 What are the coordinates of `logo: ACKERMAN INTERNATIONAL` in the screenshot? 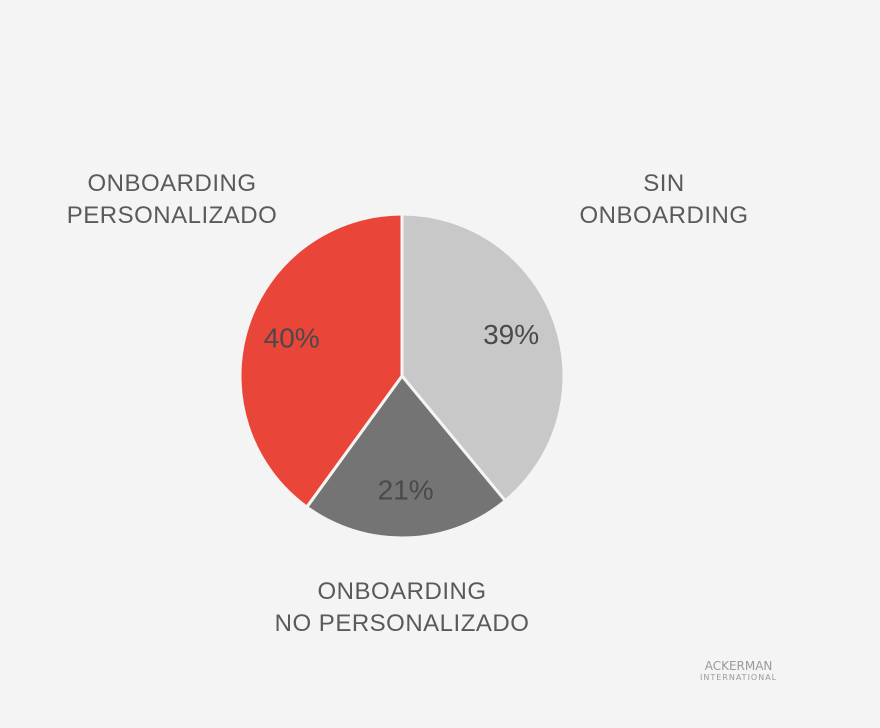 It's located at (738, 672).